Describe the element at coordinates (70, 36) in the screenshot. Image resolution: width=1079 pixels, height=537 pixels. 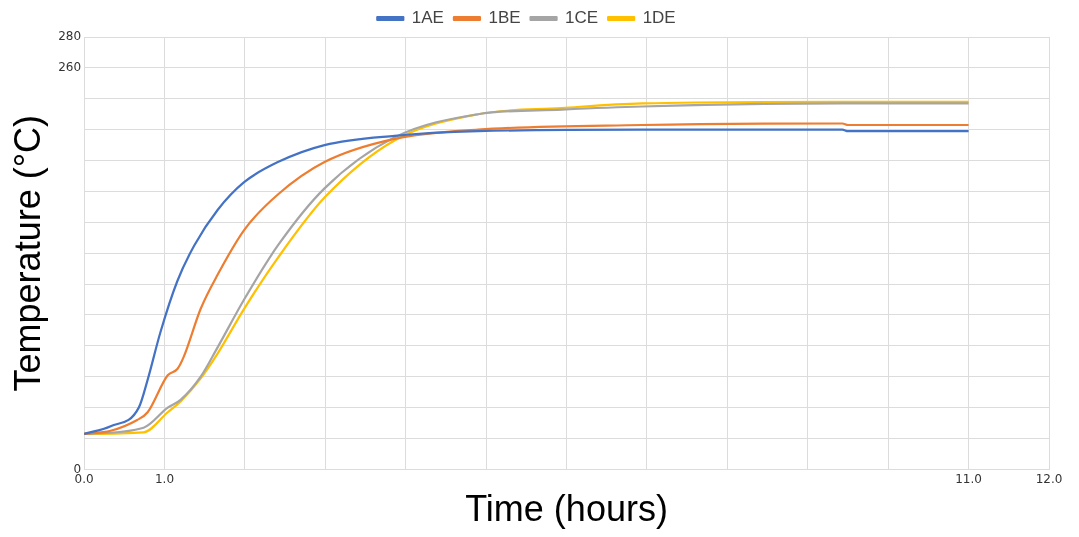
I see `y-tick-label: 280` at that location.